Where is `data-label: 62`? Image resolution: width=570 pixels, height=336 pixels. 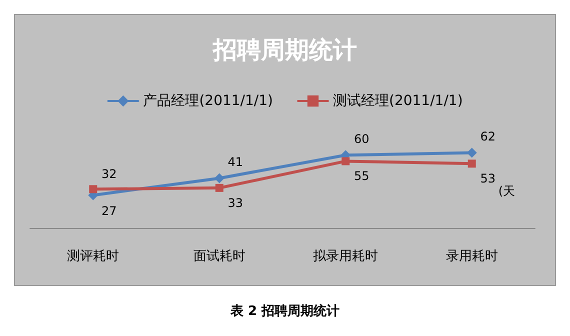 data-label: 62 is located at coordinates (488, 137).